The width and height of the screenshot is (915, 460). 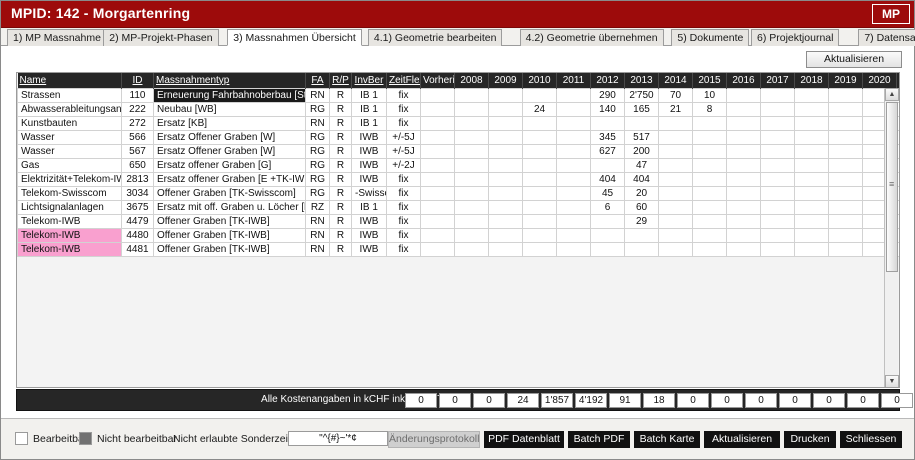 What do you see at coordinates (710, 37) in the screenshot?
I see `tab-6: 5) Dokumente` at bounding box center [710, 37].